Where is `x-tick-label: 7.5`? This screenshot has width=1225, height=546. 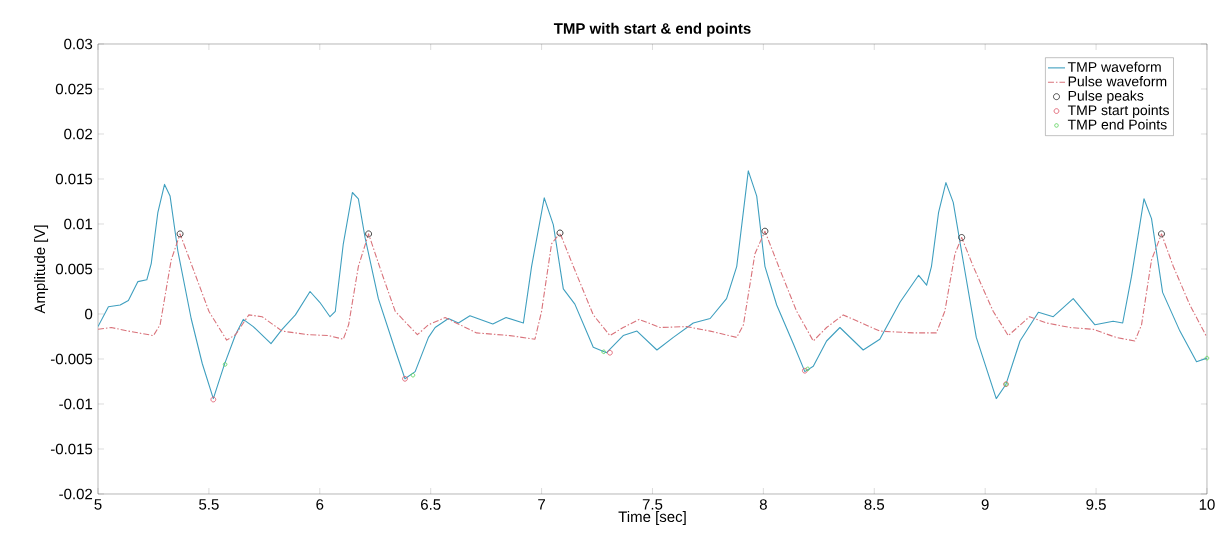 x-tick-label: 7.5 is located at coordinates (652, 504).